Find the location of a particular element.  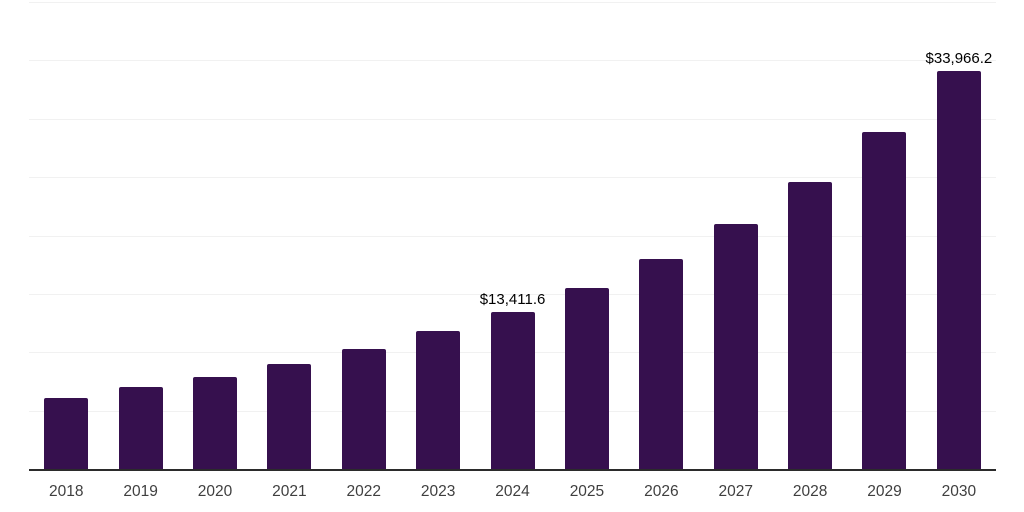

bar-column-2028 is located at coordinates (810, 235).